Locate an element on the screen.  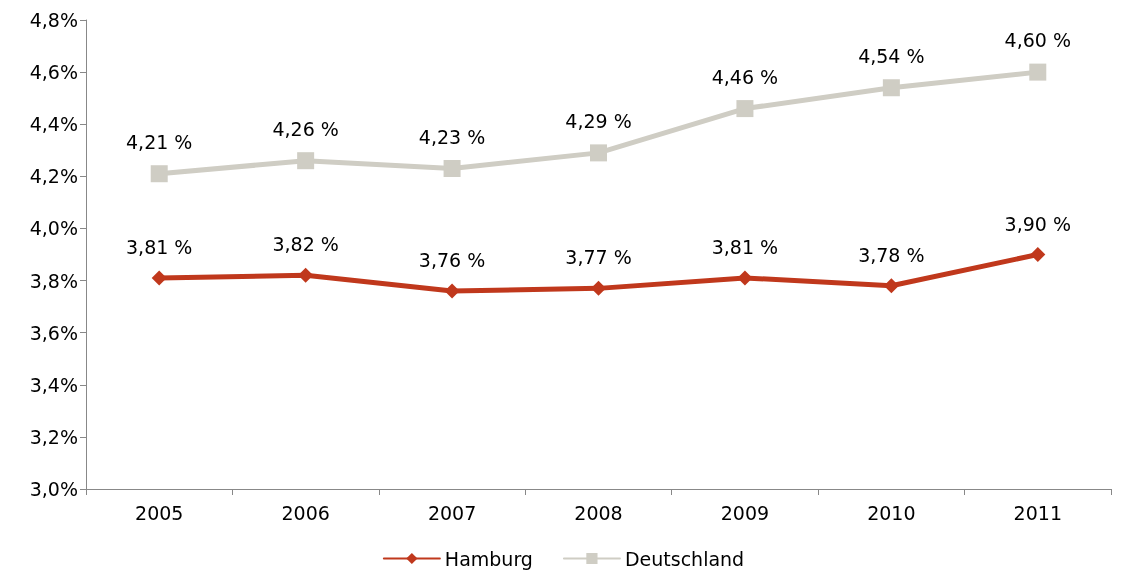
x-tick-label: 2006 is located at coordinates (305, 512).